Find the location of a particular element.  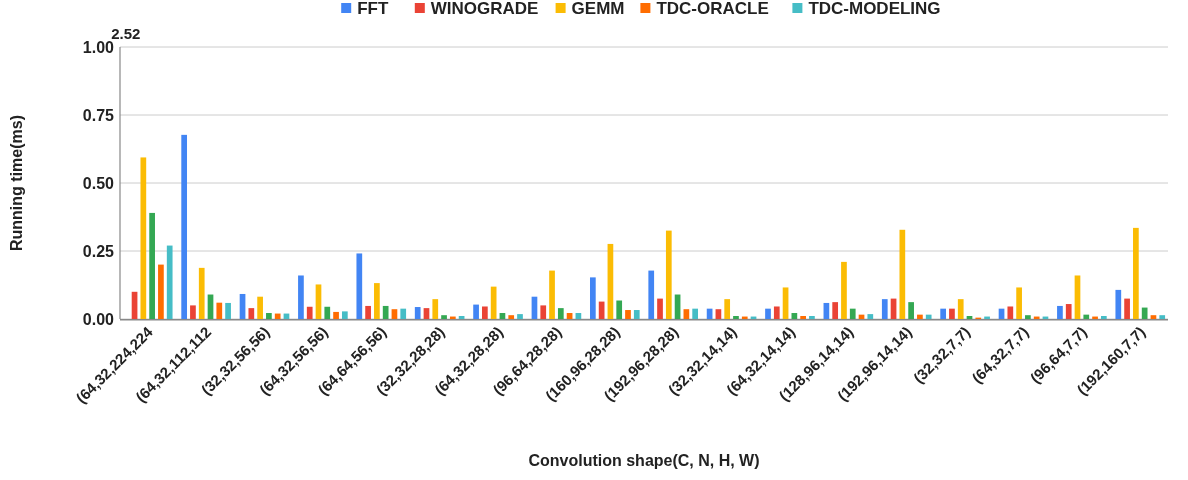

y-tick-label: 0.25 is located at coordinates (98, 251).